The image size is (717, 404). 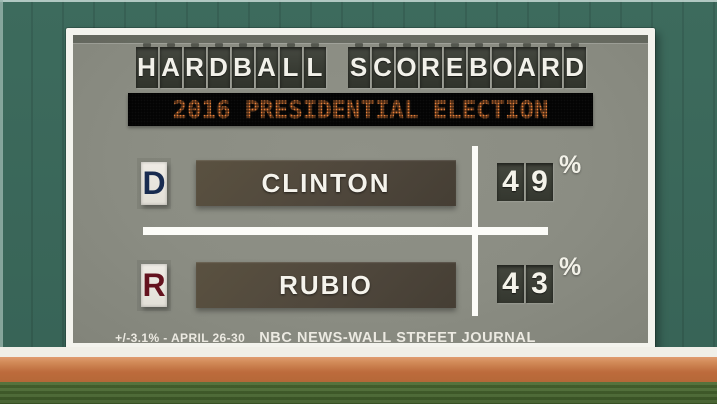 I want to click on divider-horizontal-line, so click(x=345, y=231).